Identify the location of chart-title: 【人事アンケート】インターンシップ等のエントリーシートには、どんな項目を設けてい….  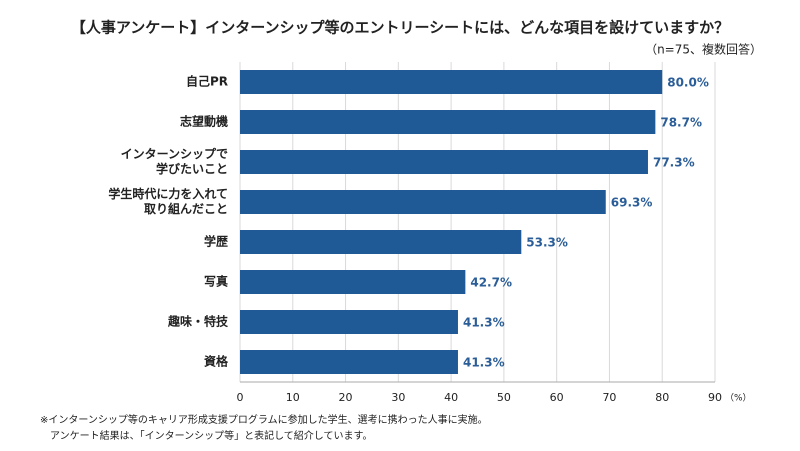
(400, 28).